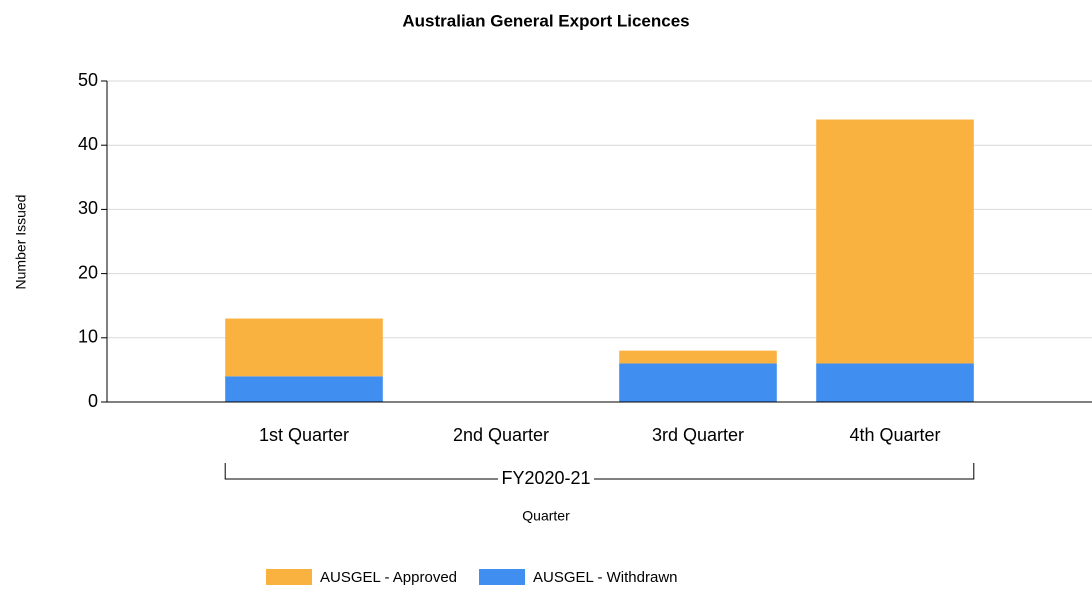 The height and width of the screenshot is (594, 1092). Describe the element at coordinates (698, 435) in the screenshot. I see `x-tick-label: 3rd Quarter` at that location.